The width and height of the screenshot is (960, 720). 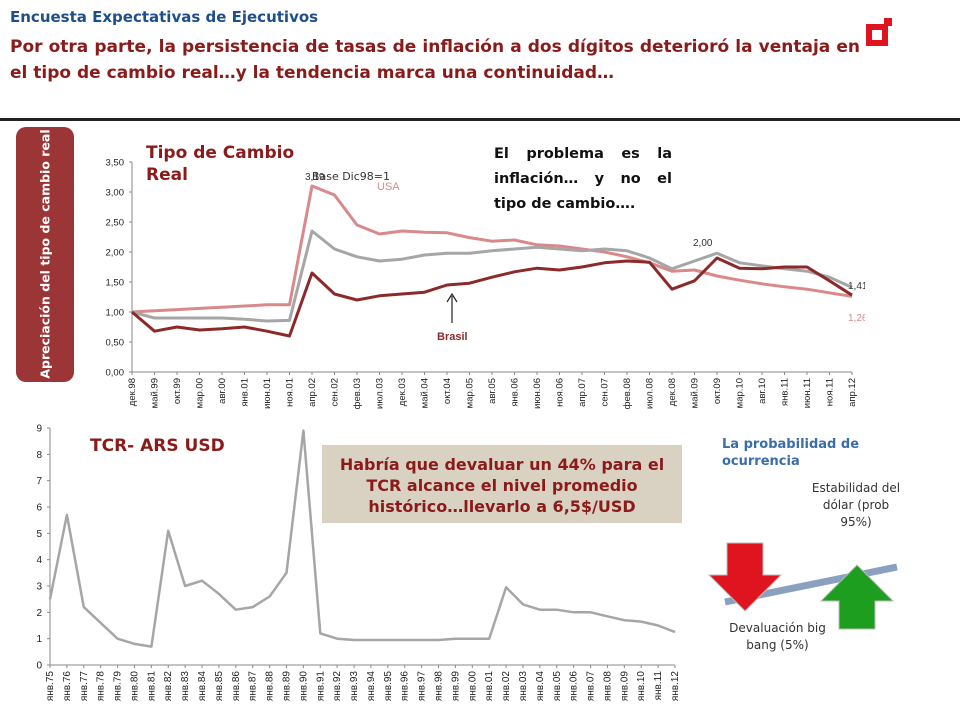 I want to click on devaluation-label: Devaluación big bang (5%), so click(x=777, y=636).